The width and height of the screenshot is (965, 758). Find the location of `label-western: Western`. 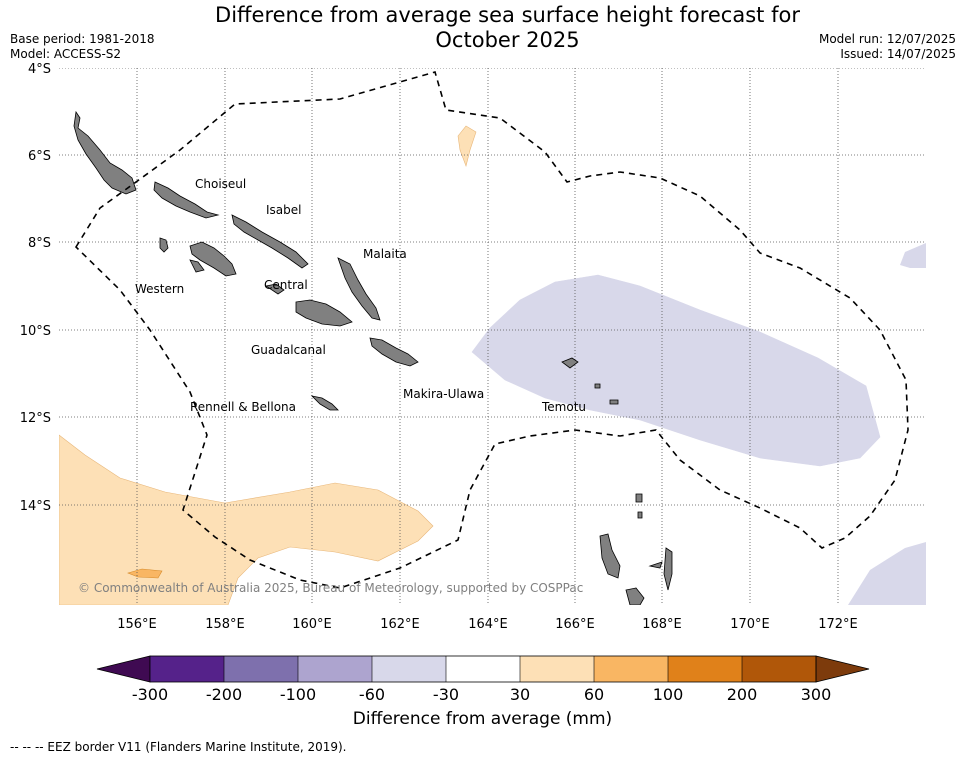

label-western: Western is located at coordinates (159, 289).